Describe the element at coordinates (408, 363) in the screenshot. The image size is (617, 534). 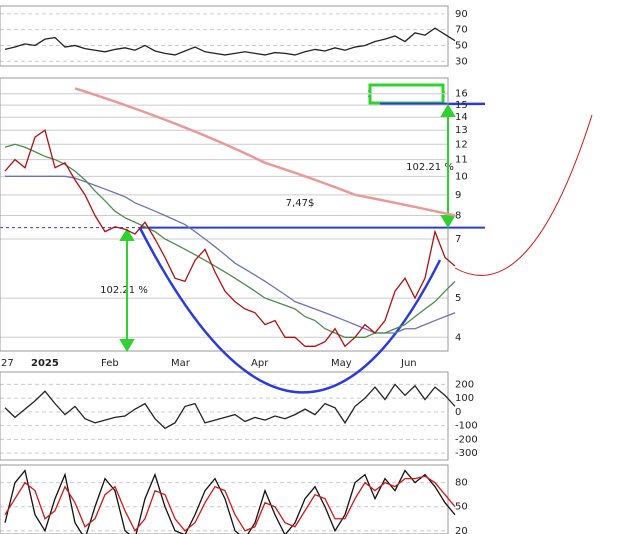
I see `x-tick-label: Jun` at that location.